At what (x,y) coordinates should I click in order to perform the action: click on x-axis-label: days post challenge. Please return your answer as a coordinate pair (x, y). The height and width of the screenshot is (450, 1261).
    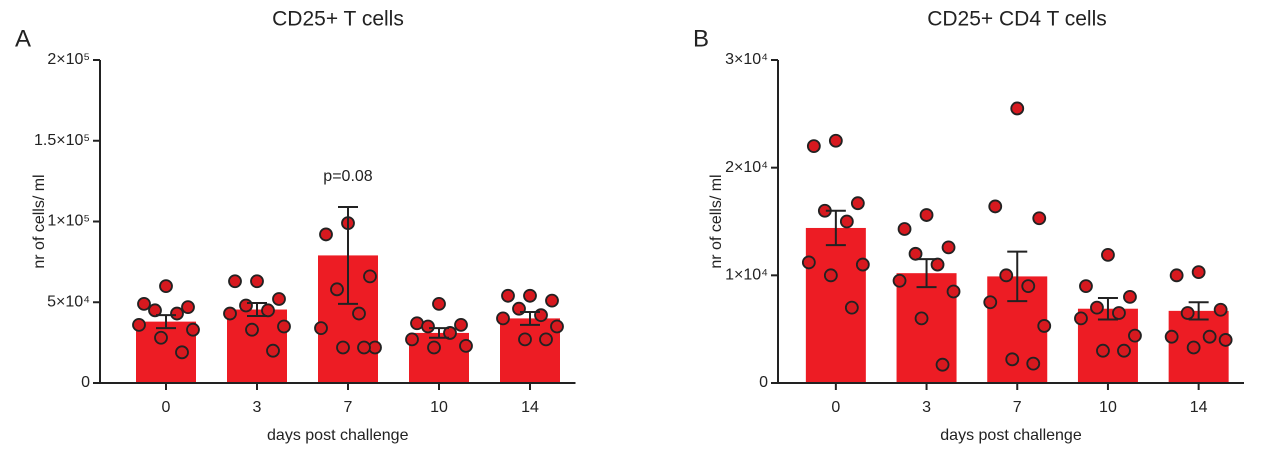
    Looking at the image, I should click on (1011, 435).